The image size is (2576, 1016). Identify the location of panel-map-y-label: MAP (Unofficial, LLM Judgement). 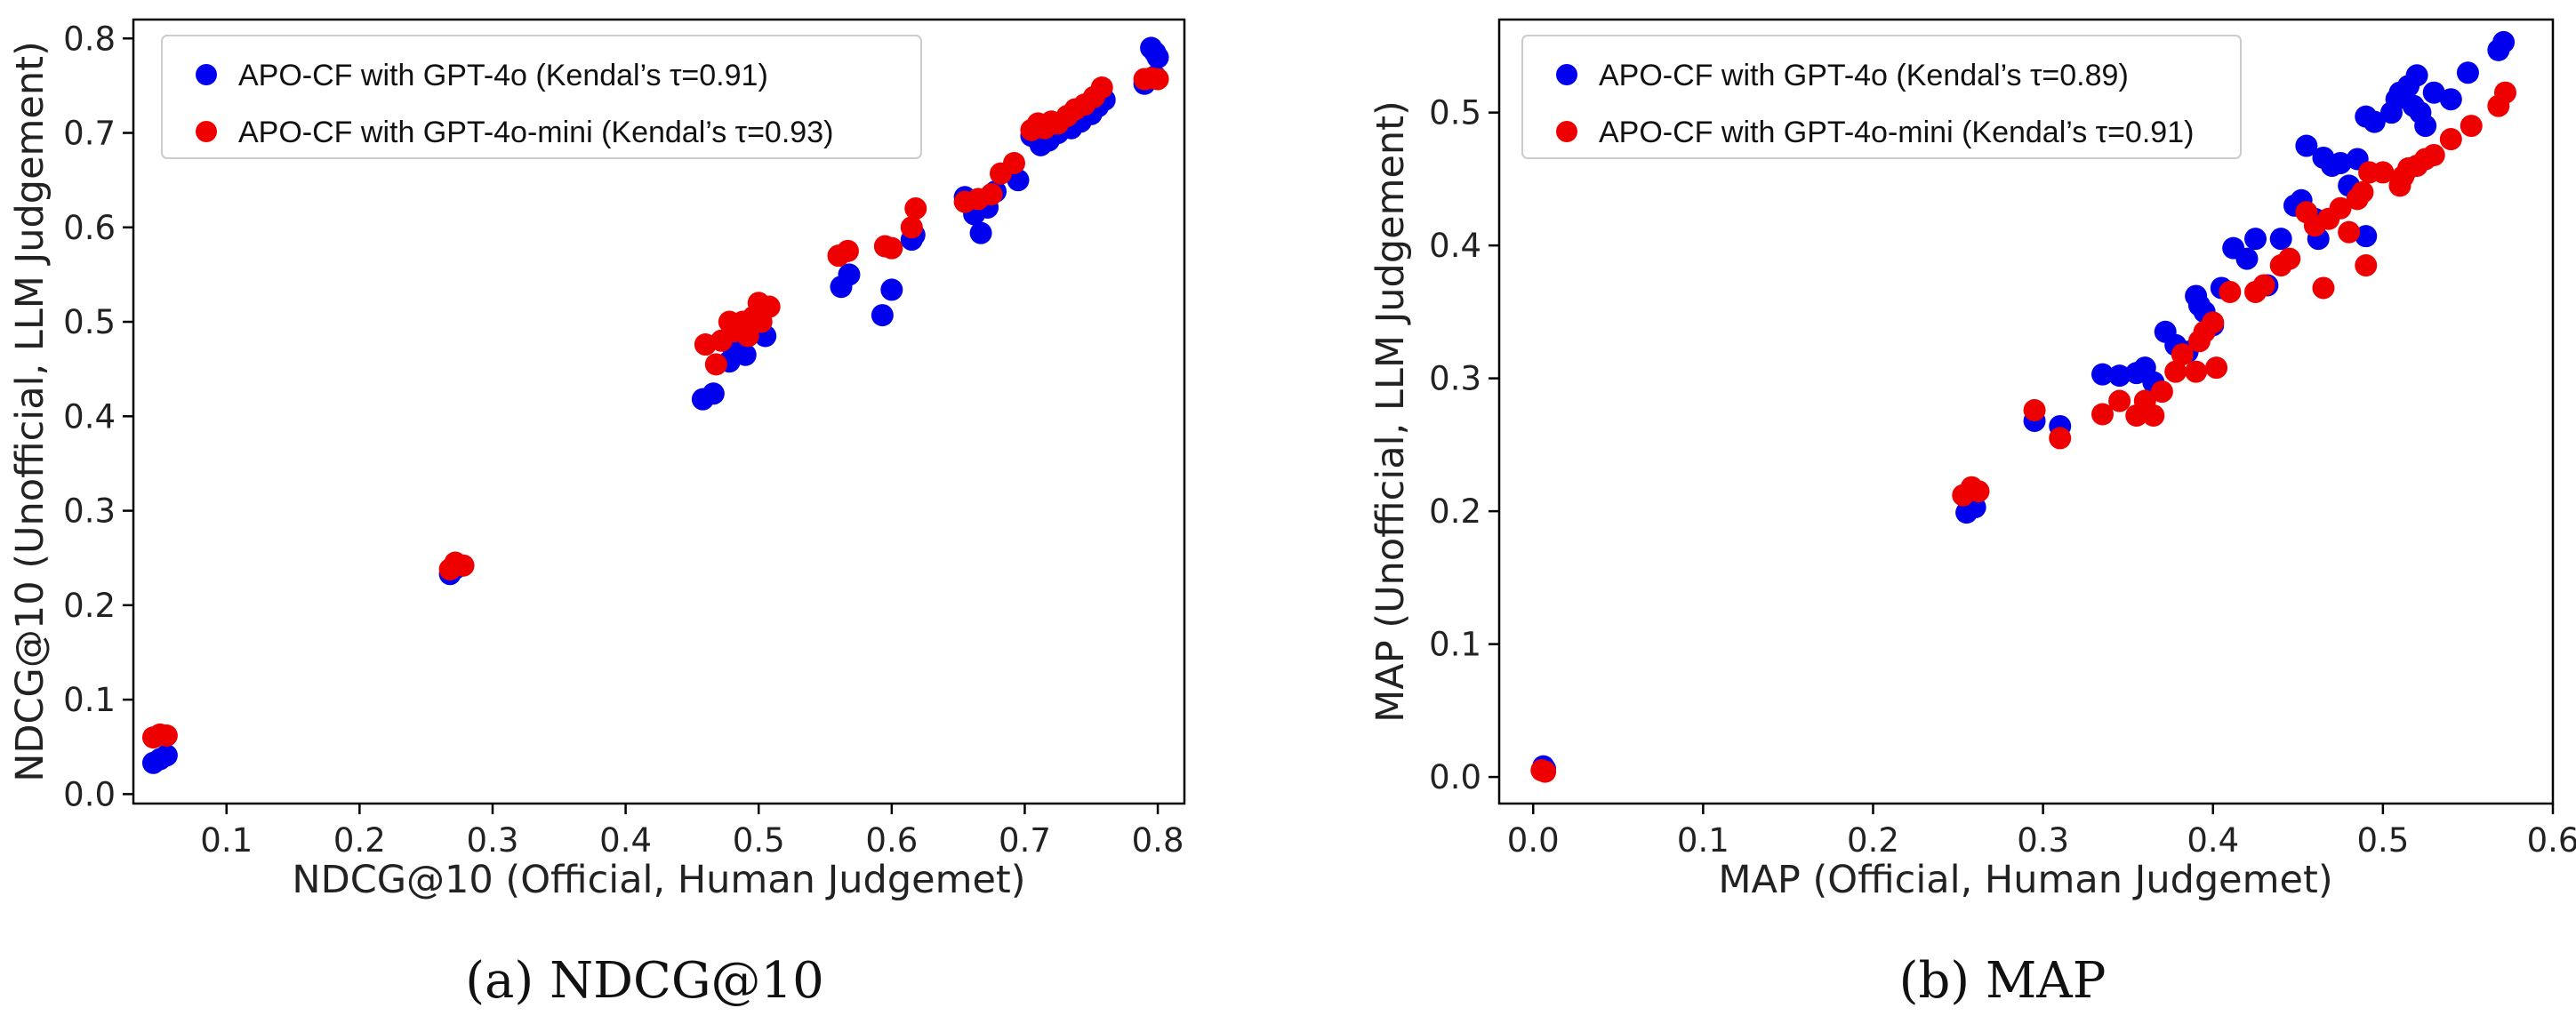
(1390, 411).